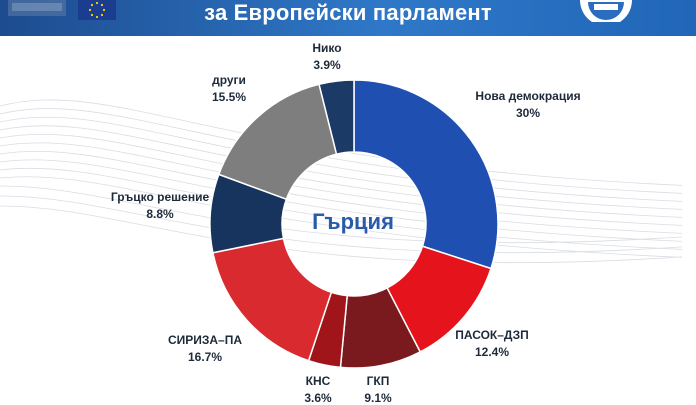 The height and width of the screenshot is (405, 696). What do you see at coordinates (606, 11) in the screenshot?
I see `bta-logo-icon` at bounding box center [606, 11].